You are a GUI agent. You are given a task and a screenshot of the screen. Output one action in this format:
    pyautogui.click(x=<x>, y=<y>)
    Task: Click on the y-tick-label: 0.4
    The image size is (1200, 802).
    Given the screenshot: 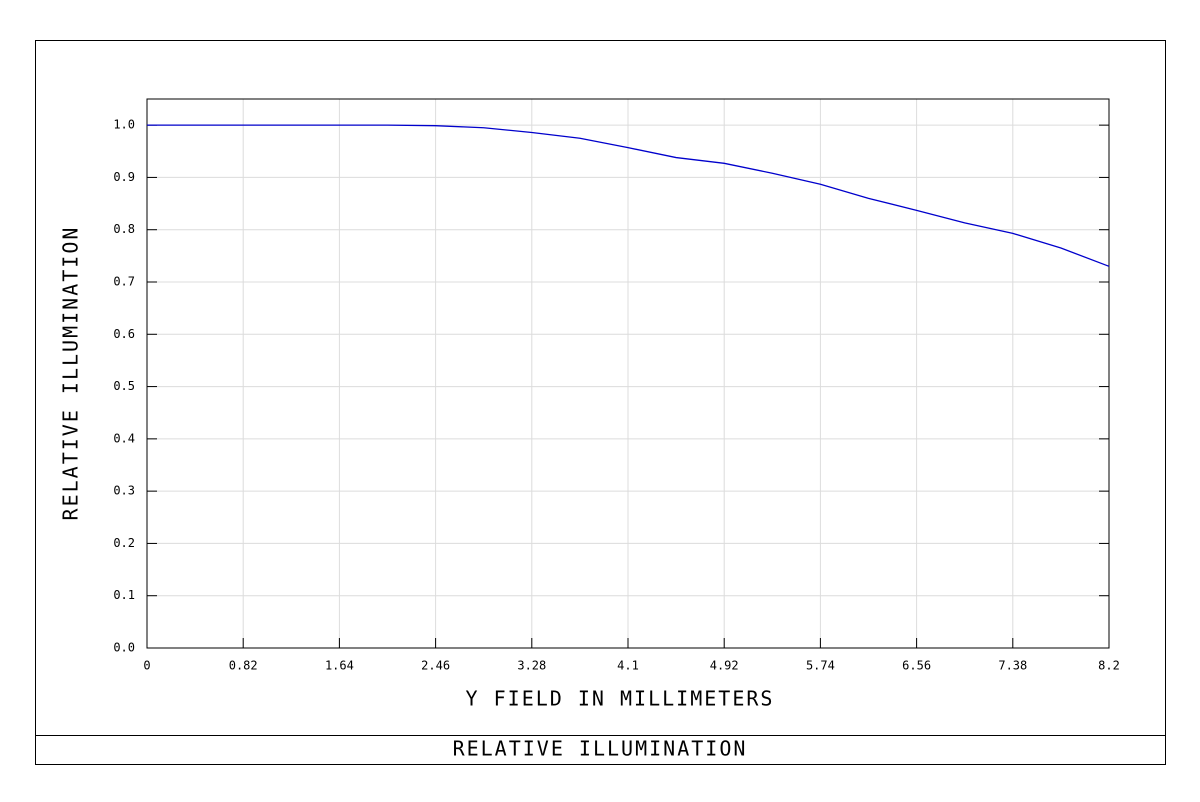 What is the action you would take?
    pyautogui.click(x=124, y=438)
    